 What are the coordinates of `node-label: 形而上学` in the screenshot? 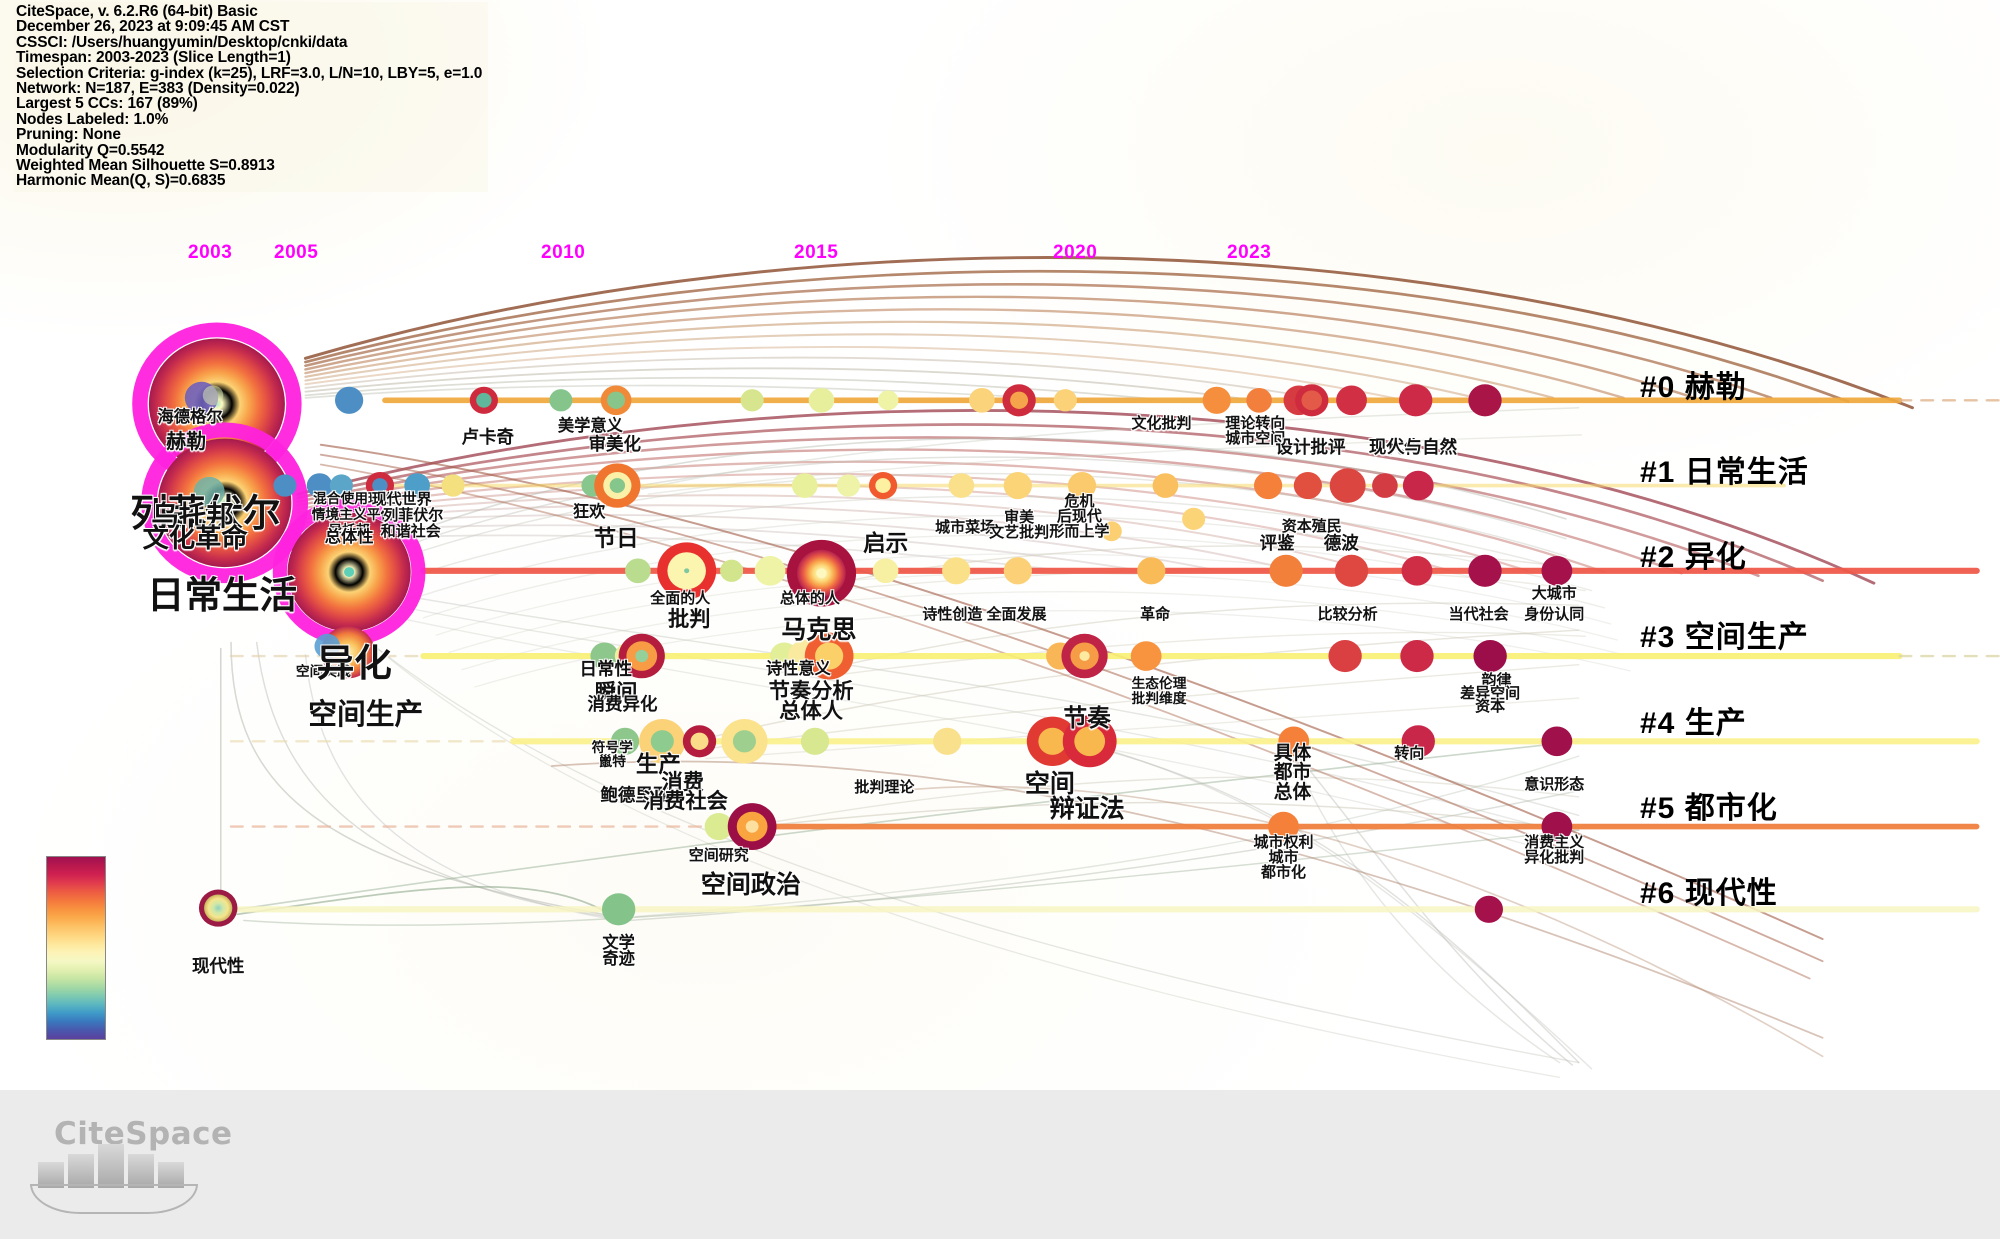 It's located at (1079, 531).